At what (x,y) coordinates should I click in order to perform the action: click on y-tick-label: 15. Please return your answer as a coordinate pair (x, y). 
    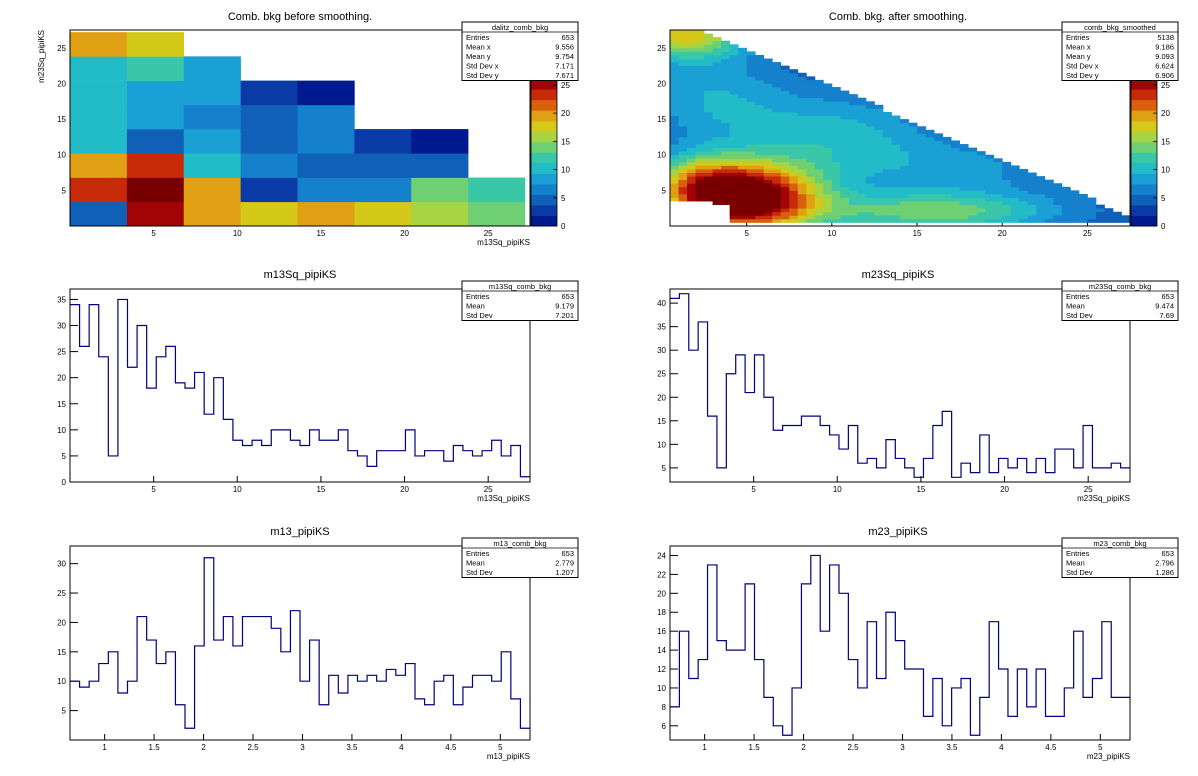
    Looking at the image, I should click on (61, 404).